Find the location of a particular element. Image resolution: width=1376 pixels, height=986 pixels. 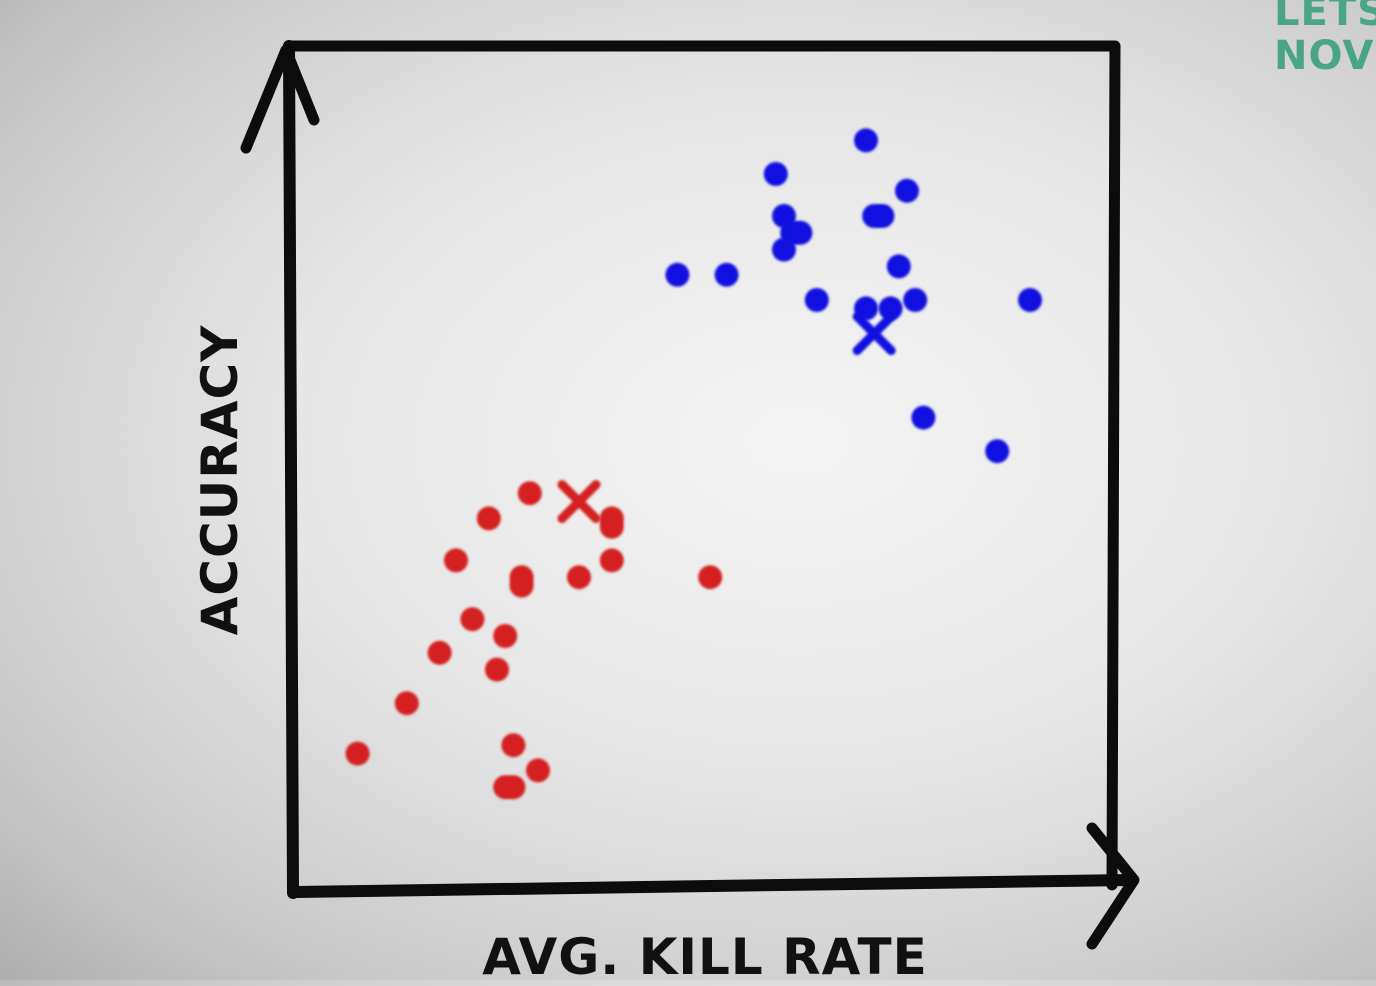

centroid-marker-series2 is located at coordinates (579, 502).